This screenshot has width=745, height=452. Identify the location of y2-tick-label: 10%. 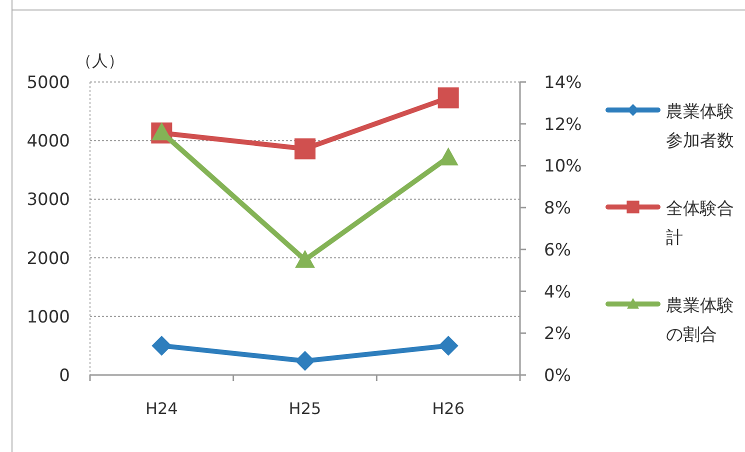
(563, 166).